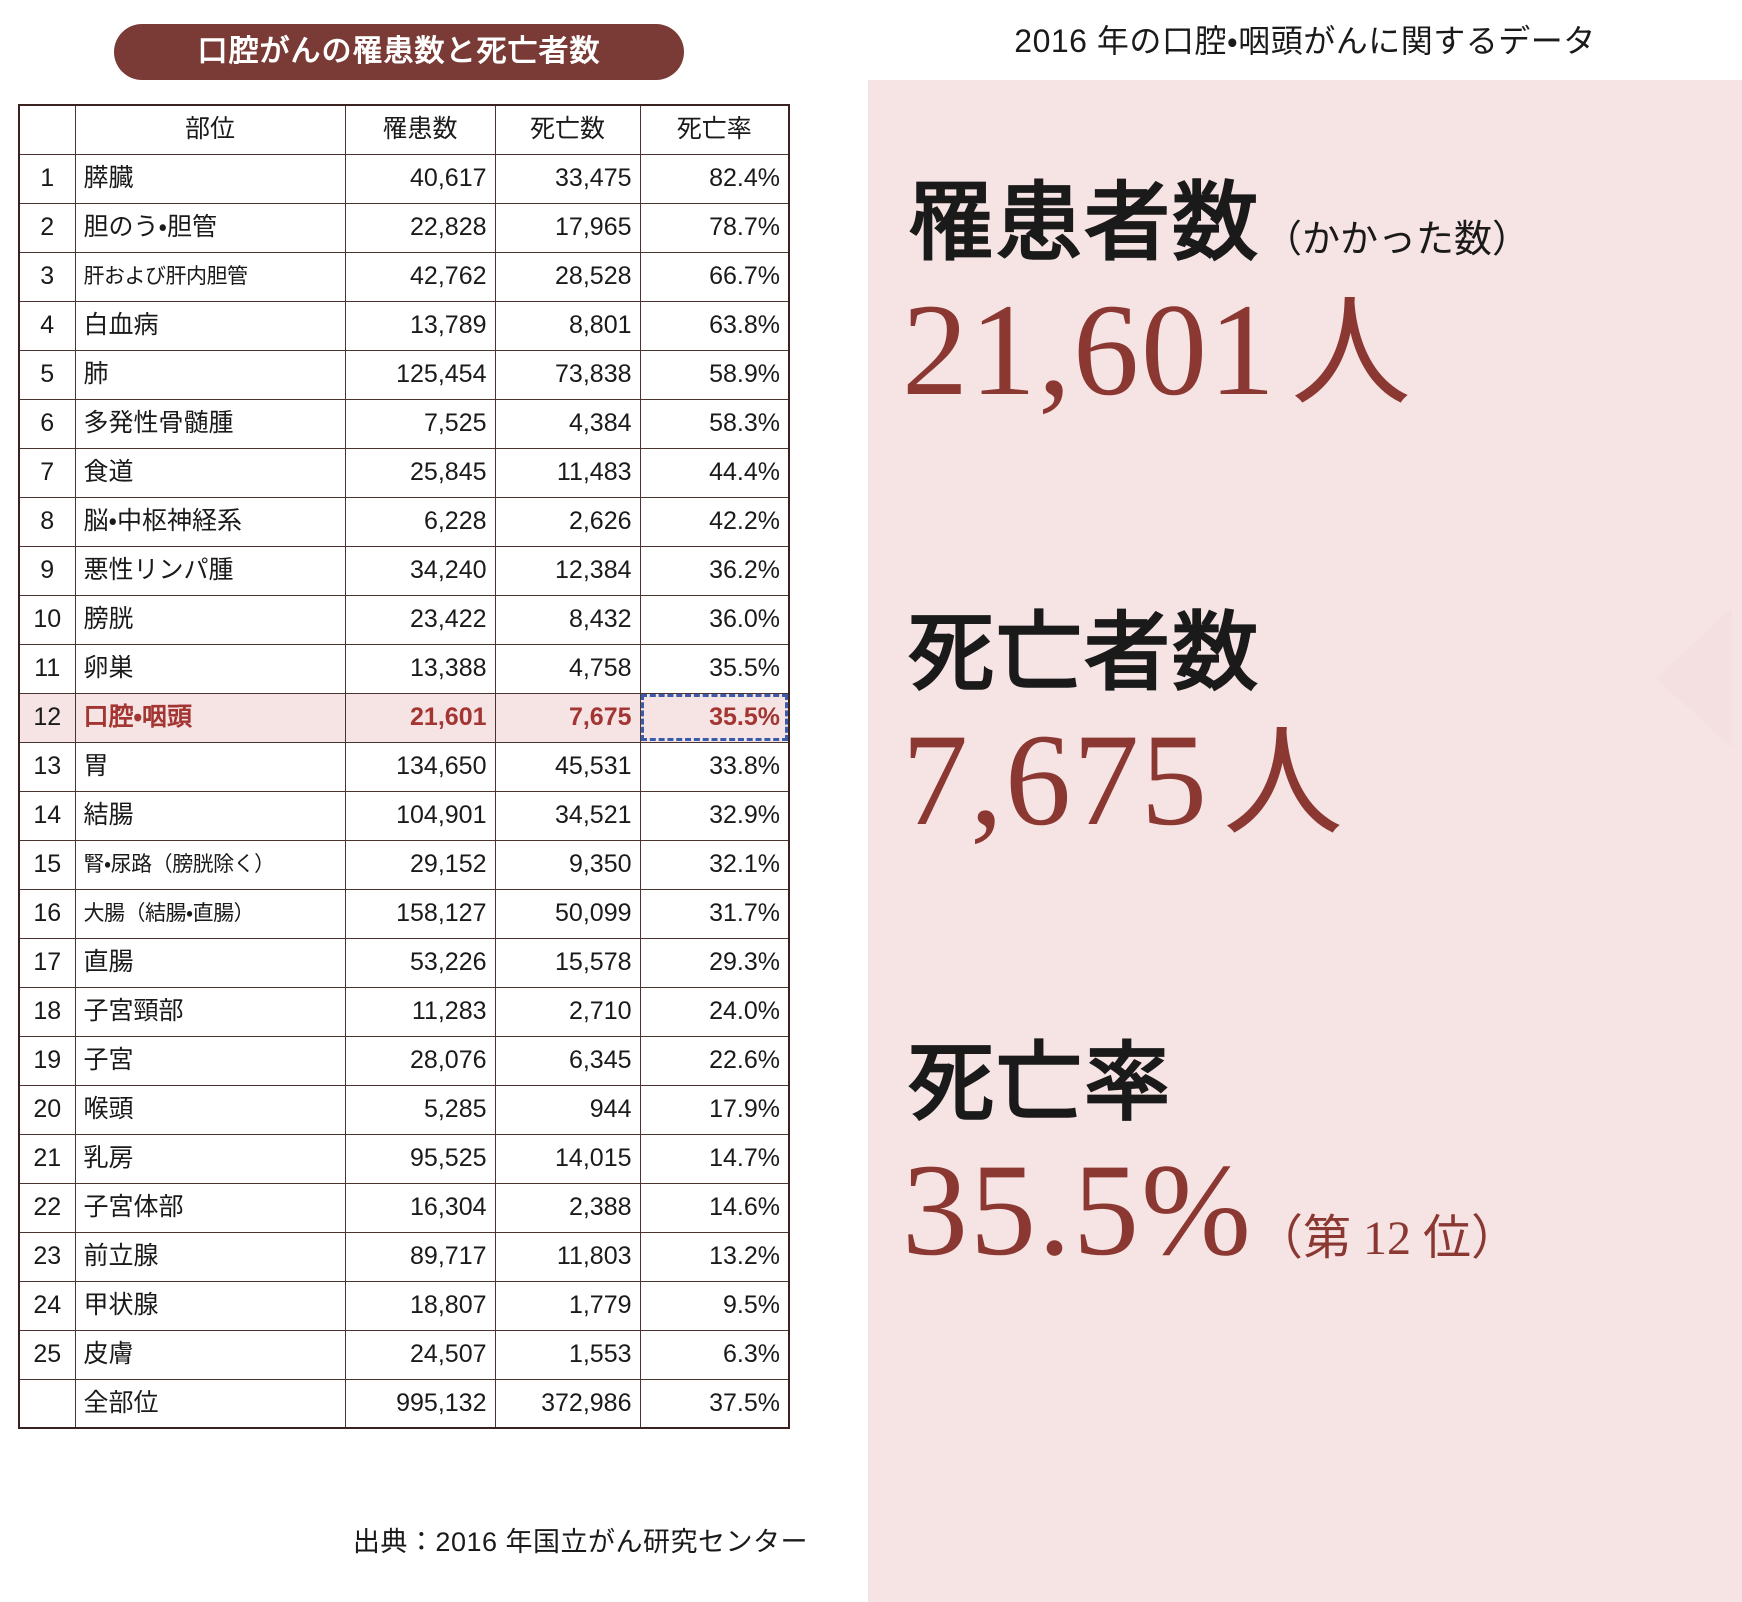 Image resolution: width=1742 pixels, height=1602 pixels. What do you see at coordinates (47, 1109) in the screenshot?
I see `cell-rank: 20` at bounding box center [47, 1109].